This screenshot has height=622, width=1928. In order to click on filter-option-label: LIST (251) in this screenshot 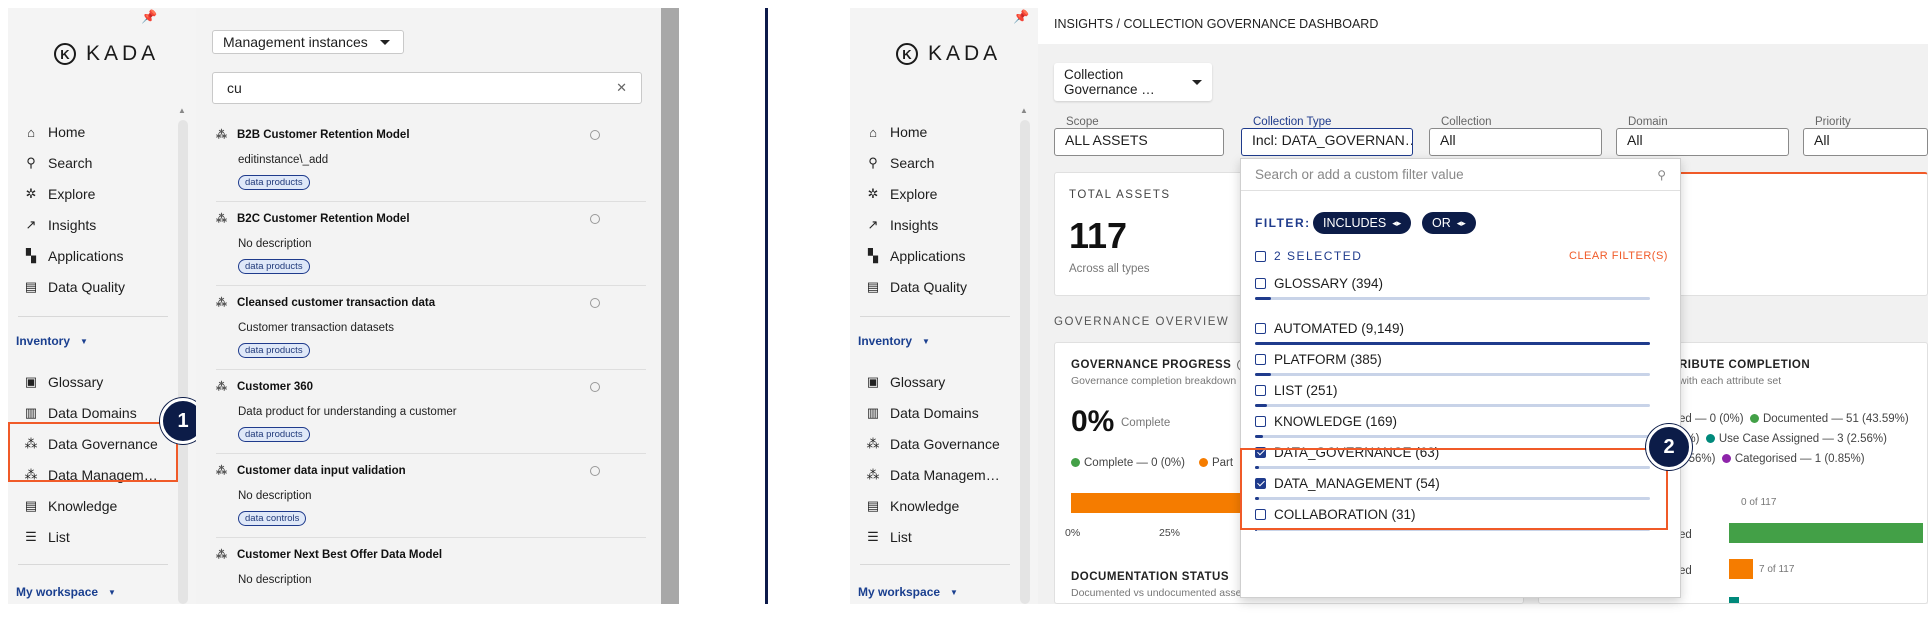, I will do `click(1306, 390)`.